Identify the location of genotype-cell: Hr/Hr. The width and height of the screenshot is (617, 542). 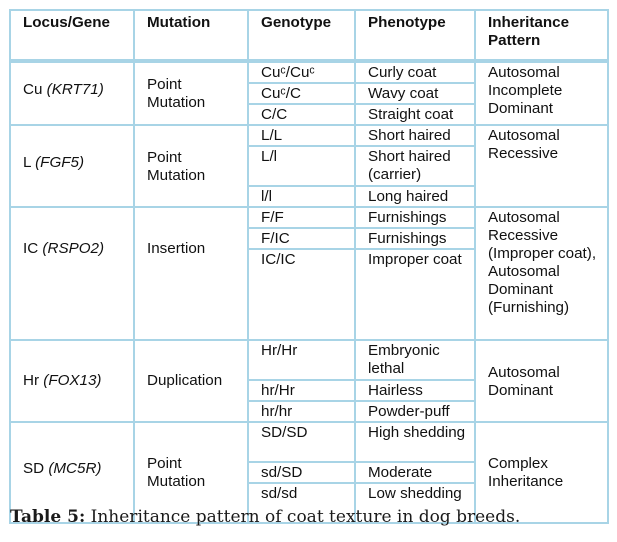
(301, 360).